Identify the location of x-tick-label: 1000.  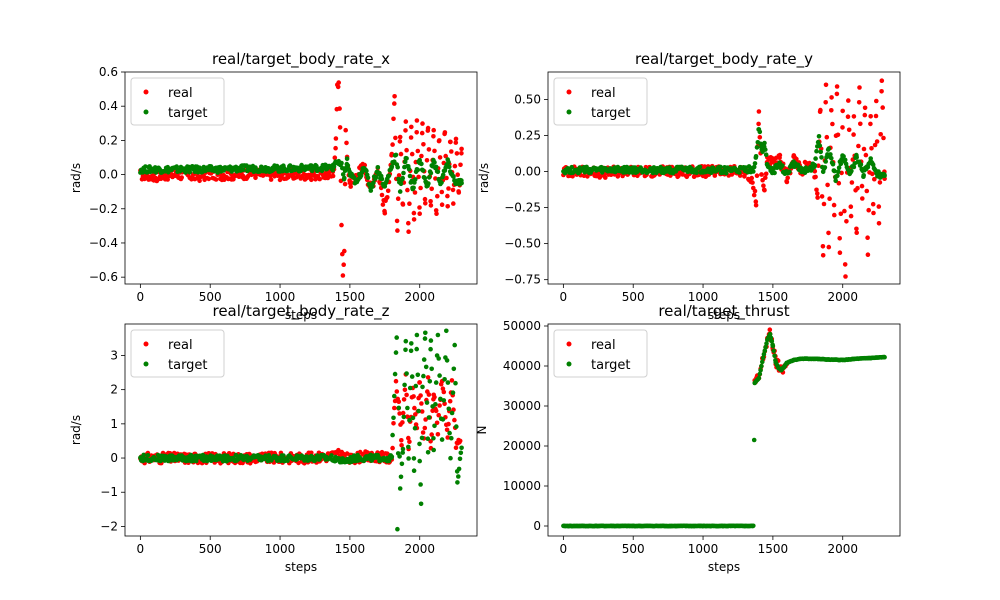
(280, 549).